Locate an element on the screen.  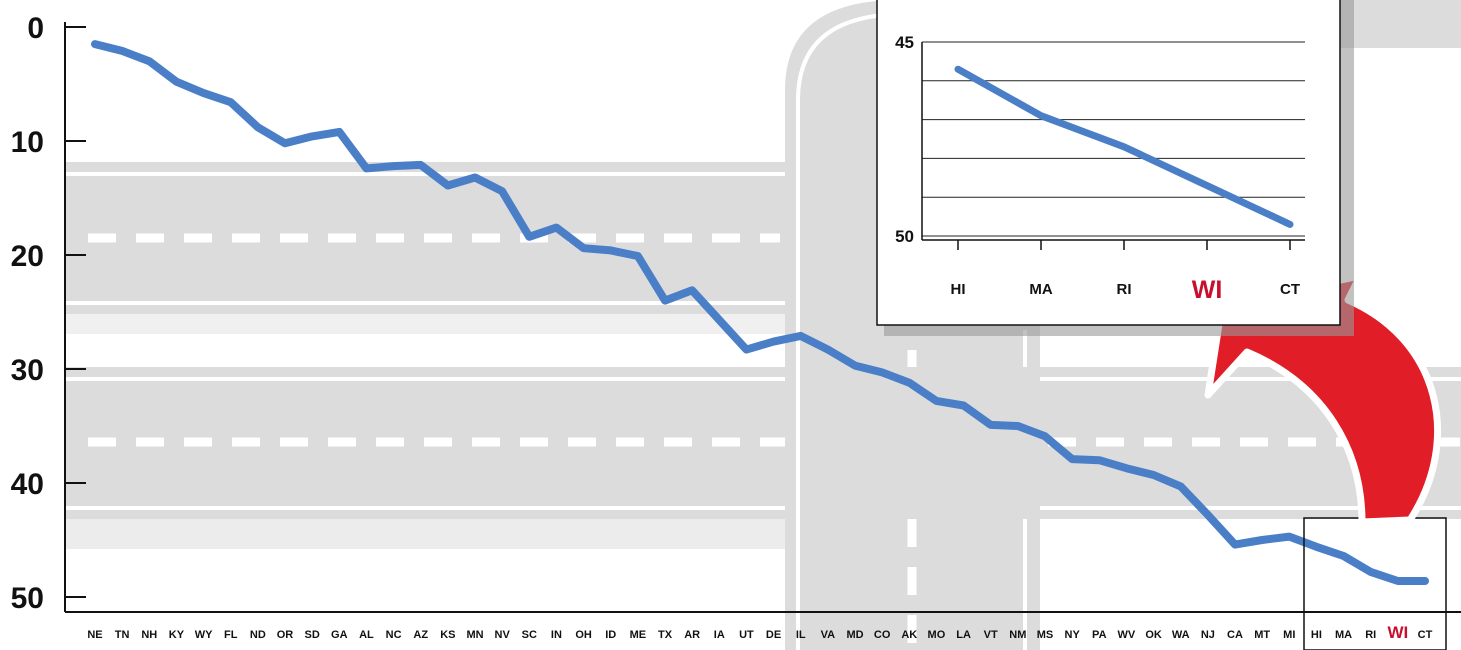
x-tick-label: SC is located at coordinates (529, 635).